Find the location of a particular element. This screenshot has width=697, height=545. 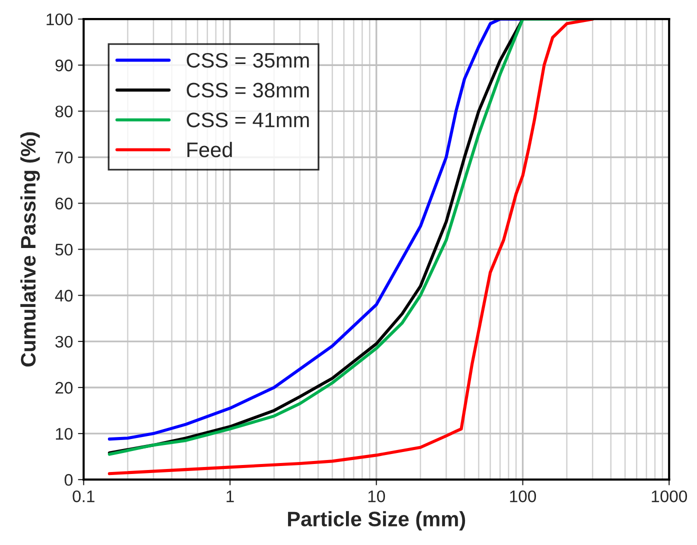

y-tick-label: 10 is located at coordinates (64, 434).